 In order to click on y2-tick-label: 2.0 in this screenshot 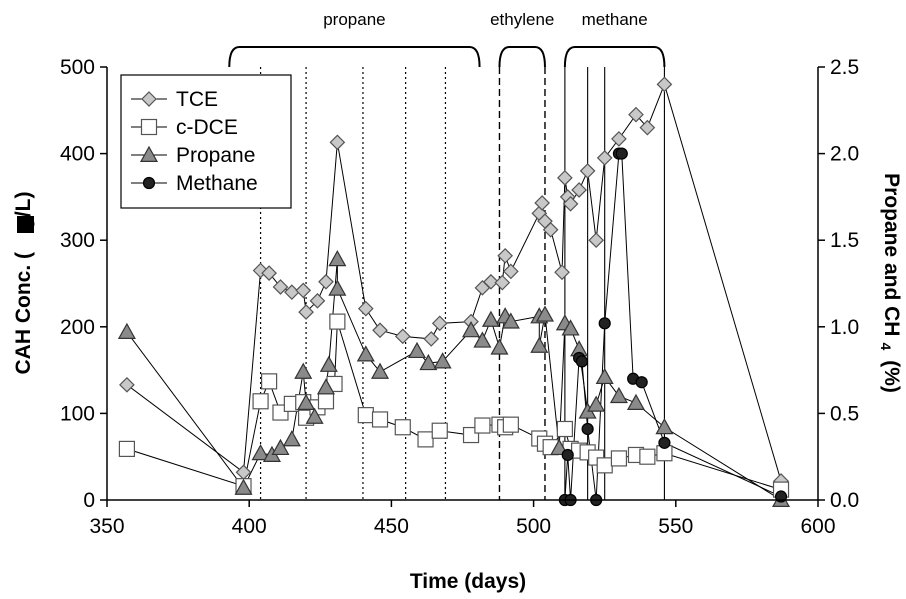, I will do `click(844, 154)`.